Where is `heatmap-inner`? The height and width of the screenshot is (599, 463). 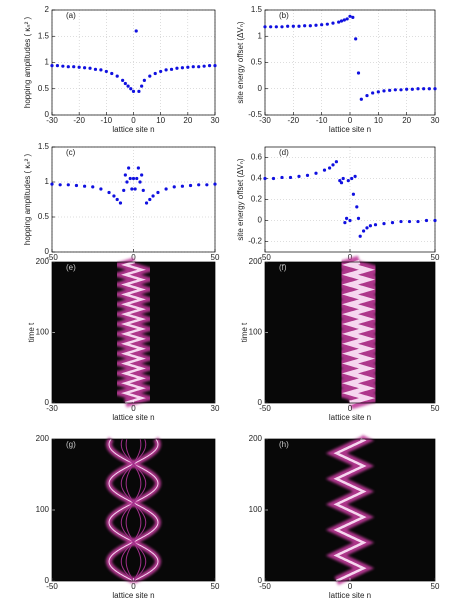 heatmap-inner is located at coordinates (133, 510).